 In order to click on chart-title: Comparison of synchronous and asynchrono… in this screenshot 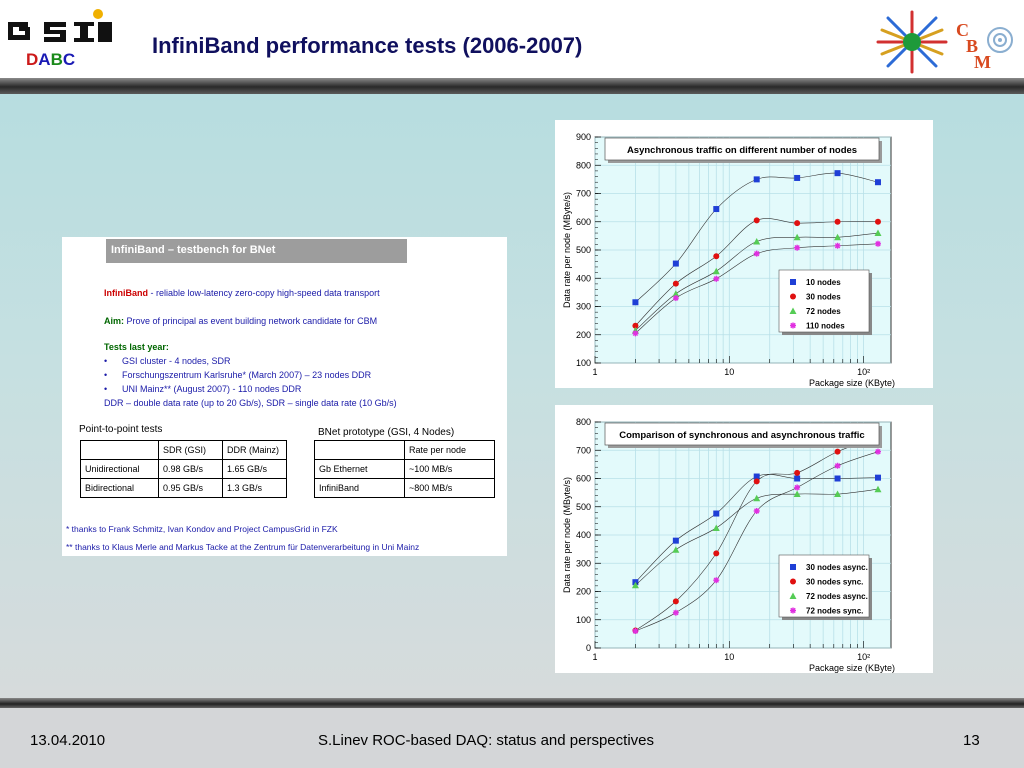, I will do `click(741, 435)`.